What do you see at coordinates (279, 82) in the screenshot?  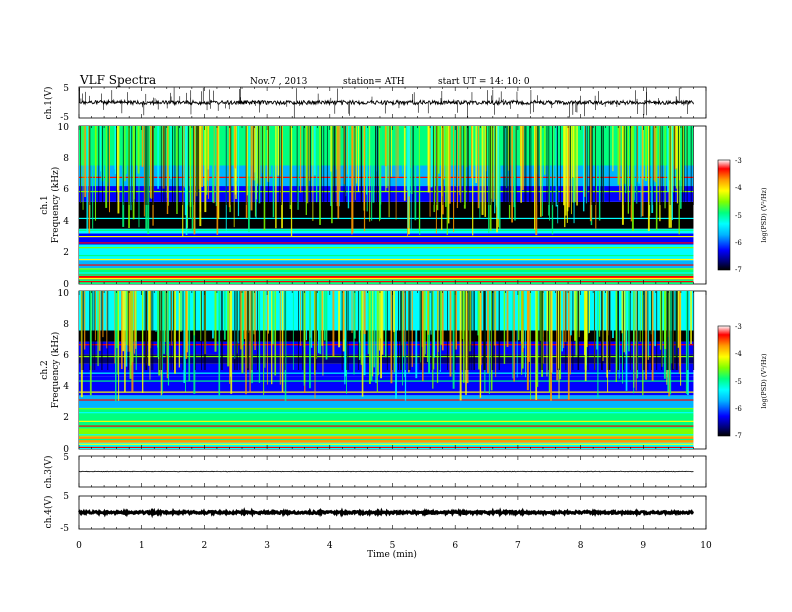 I see `date-label: Nov.7 , 2013` at bounding box center [279, 82].